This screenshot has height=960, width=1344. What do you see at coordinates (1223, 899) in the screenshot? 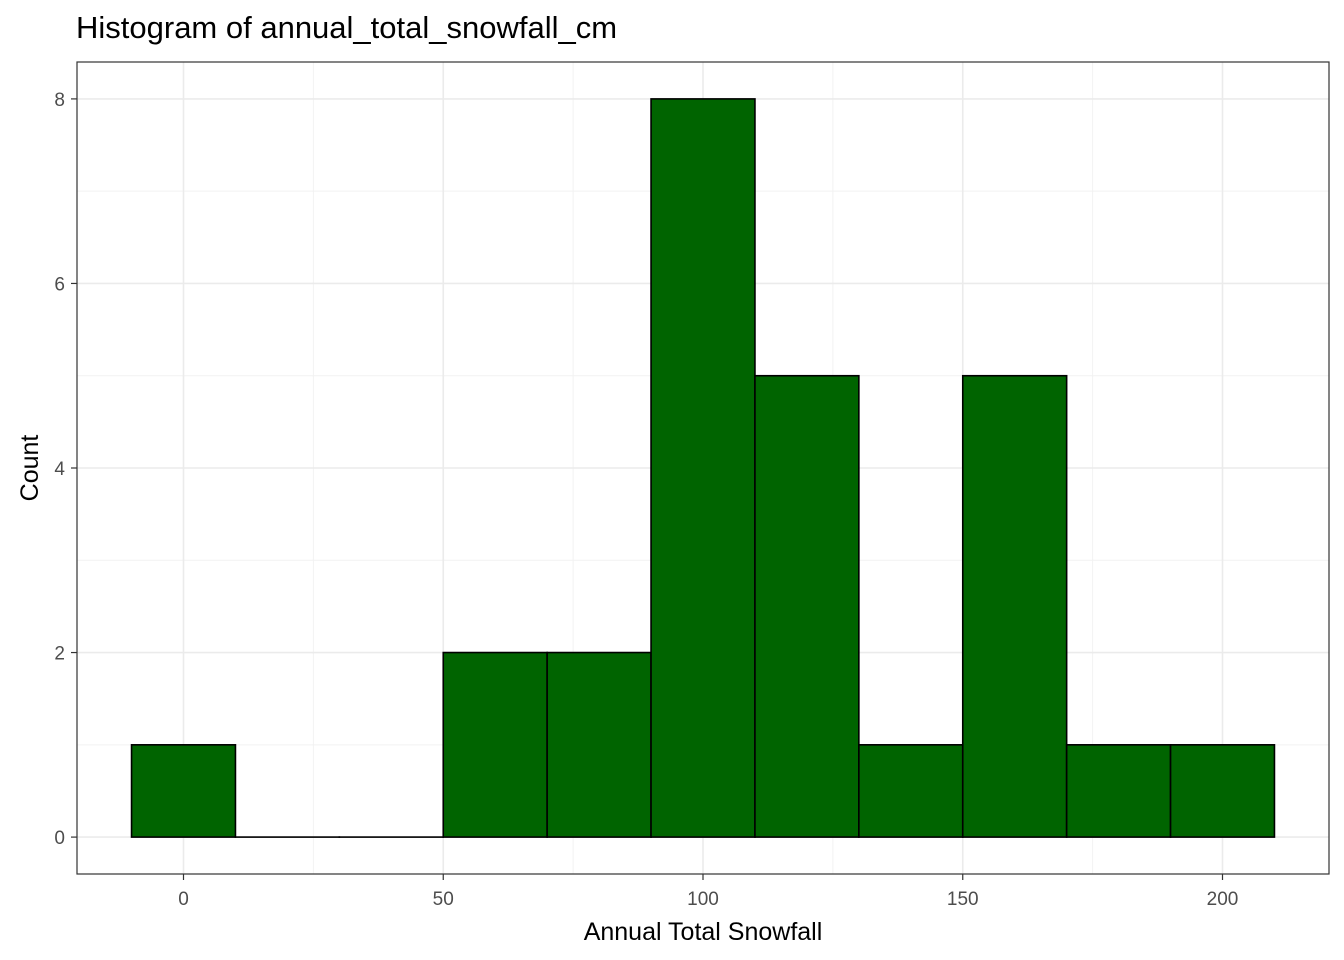
I see `x-tick-label: 200` at bounding box center [1223, 899].